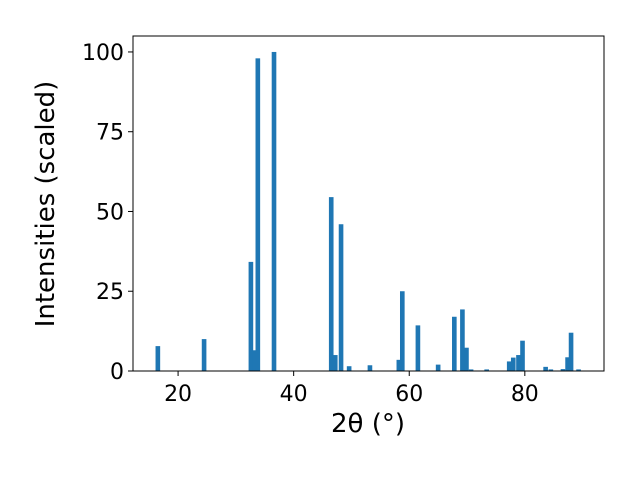  What do you see at coordinates (178, 394) in the screenshot?
I see `x-tick-label: 20` at bounding box center [178, 394].